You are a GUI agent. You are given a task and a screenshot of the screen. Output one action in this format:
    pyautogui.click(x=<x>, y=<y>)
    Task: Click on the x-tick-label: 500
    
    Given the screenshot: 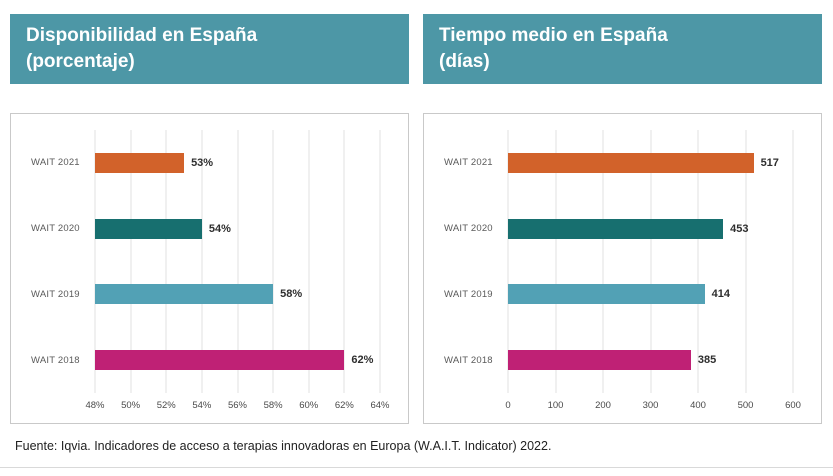 What is the action you would take?
    pyautogui.click(x=745, y=405)
    